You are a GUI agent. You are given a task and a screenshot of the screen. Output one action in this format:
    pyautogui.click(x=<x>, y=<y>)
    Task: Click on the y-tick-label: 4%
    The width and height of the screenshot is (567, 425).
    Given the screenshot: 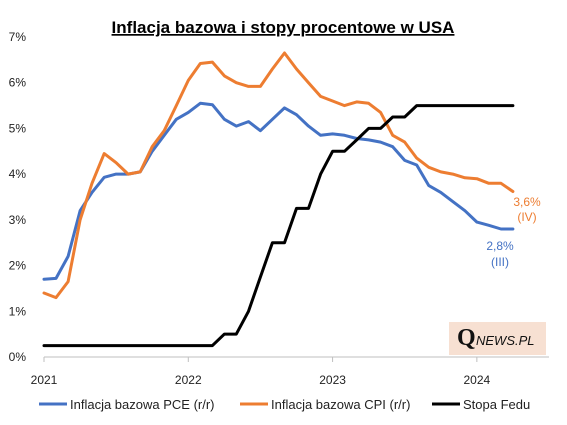 What is the action you would take?
    pyautogui.click(x=18, y=174)
    